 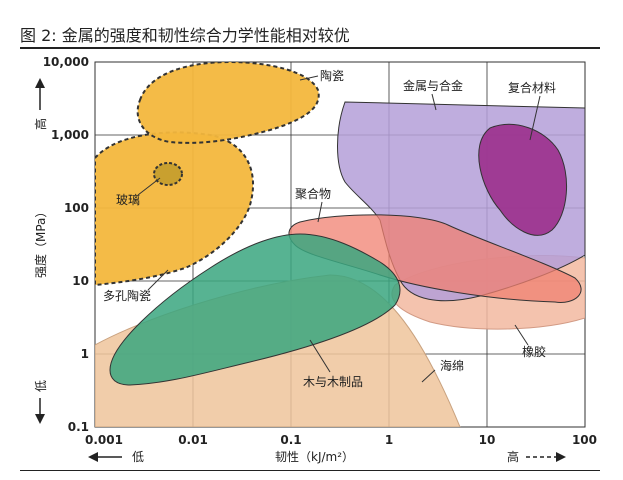 I want to click on x-tick-label: 0.001, so click(x=104, y=440).